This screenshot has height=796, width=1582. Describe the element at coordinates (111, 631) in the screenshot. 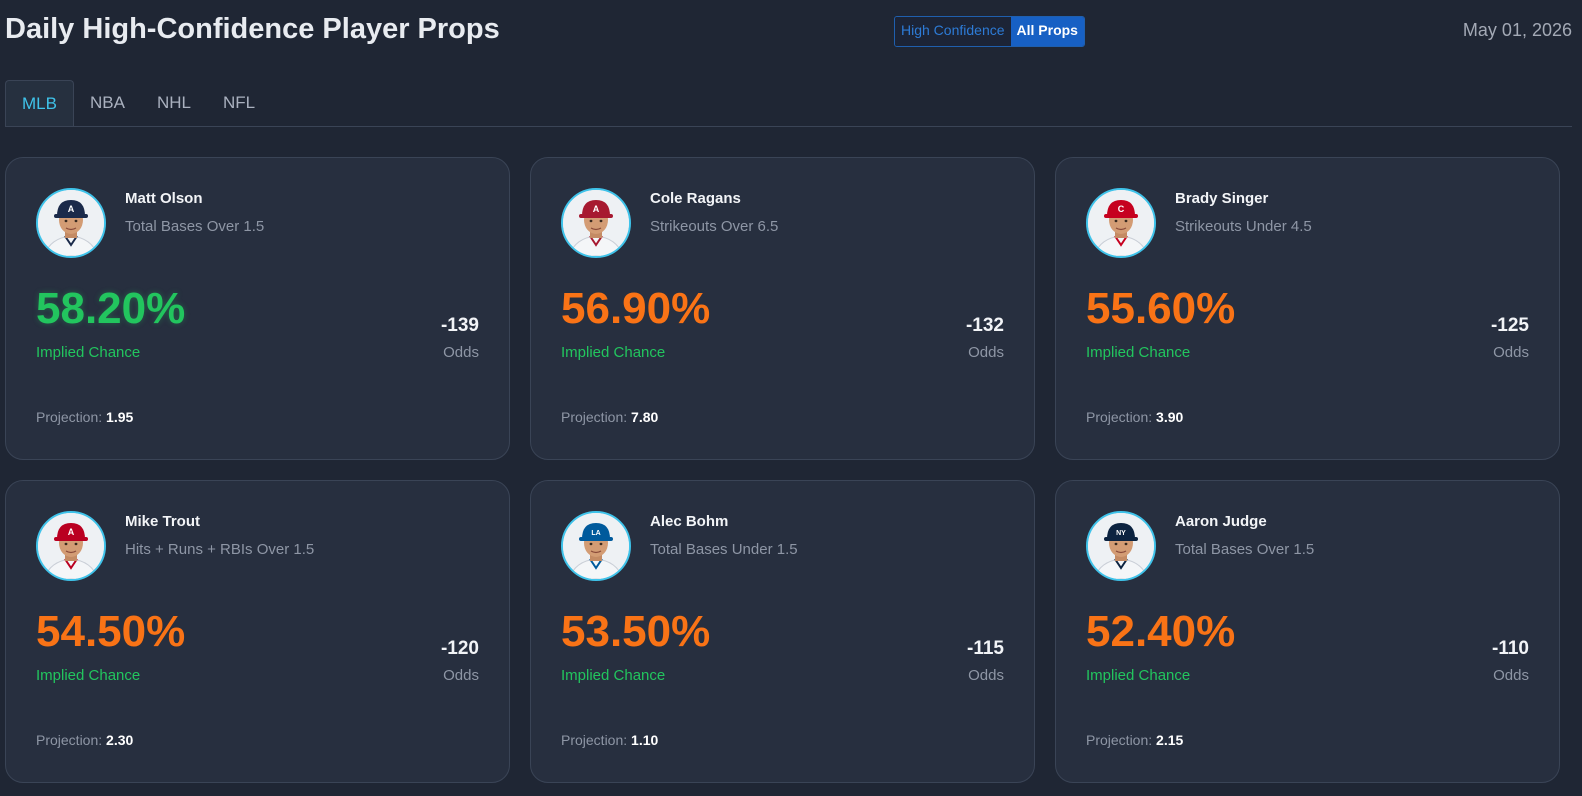

I see `implied-percentage: 54.50%` at that location.